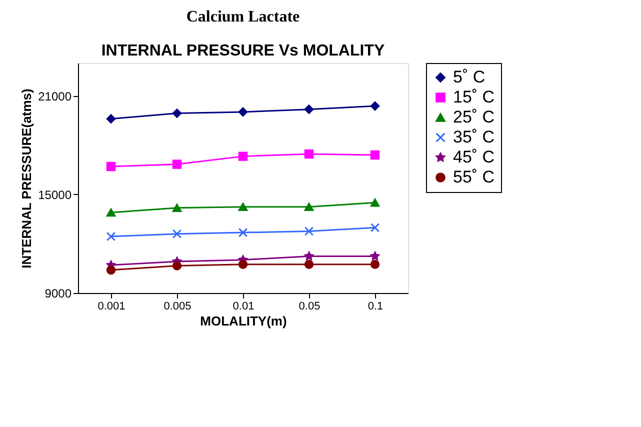 This screenshot has width=641, height=427. Describe the element at coordinates (243, 51) in the screenshot. I see `chart-subtitle: INTERNAL PRESSURE Vs MOLALITY` at that location.